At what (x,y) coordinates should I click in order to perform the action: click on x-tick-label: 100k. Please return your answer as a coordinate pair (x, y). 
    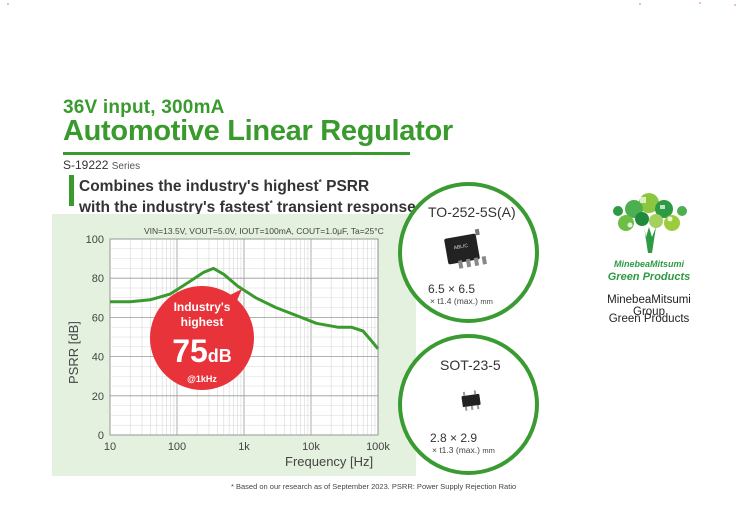
    Looking at the image, I should click on (378, 447).